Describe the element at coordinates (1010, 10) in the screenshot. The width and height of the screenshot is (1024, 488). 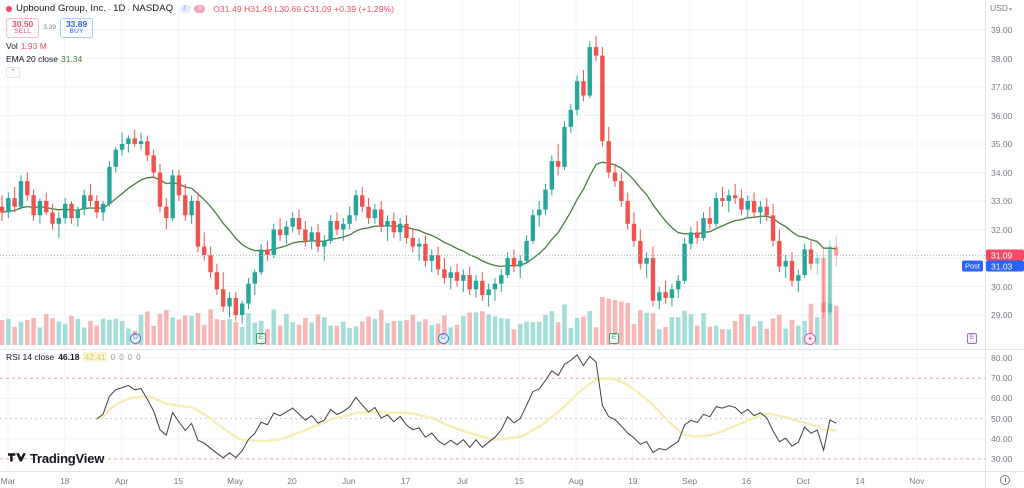
I see `chevron-down-icon: ▾` at that location.